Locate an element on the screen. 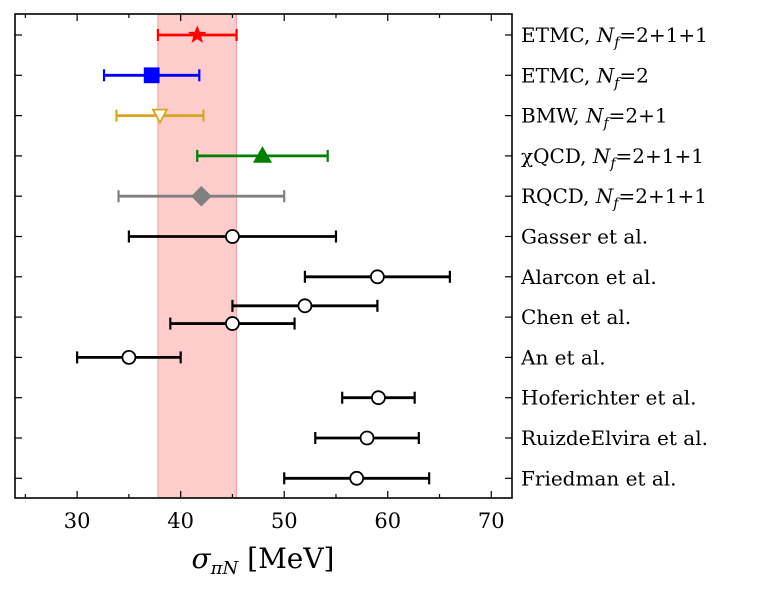 Image resolution: width=763 pixels, height=595 pixels. row-label: RQCD, Nf=2+1+1 is located at coordinates (614, 198).